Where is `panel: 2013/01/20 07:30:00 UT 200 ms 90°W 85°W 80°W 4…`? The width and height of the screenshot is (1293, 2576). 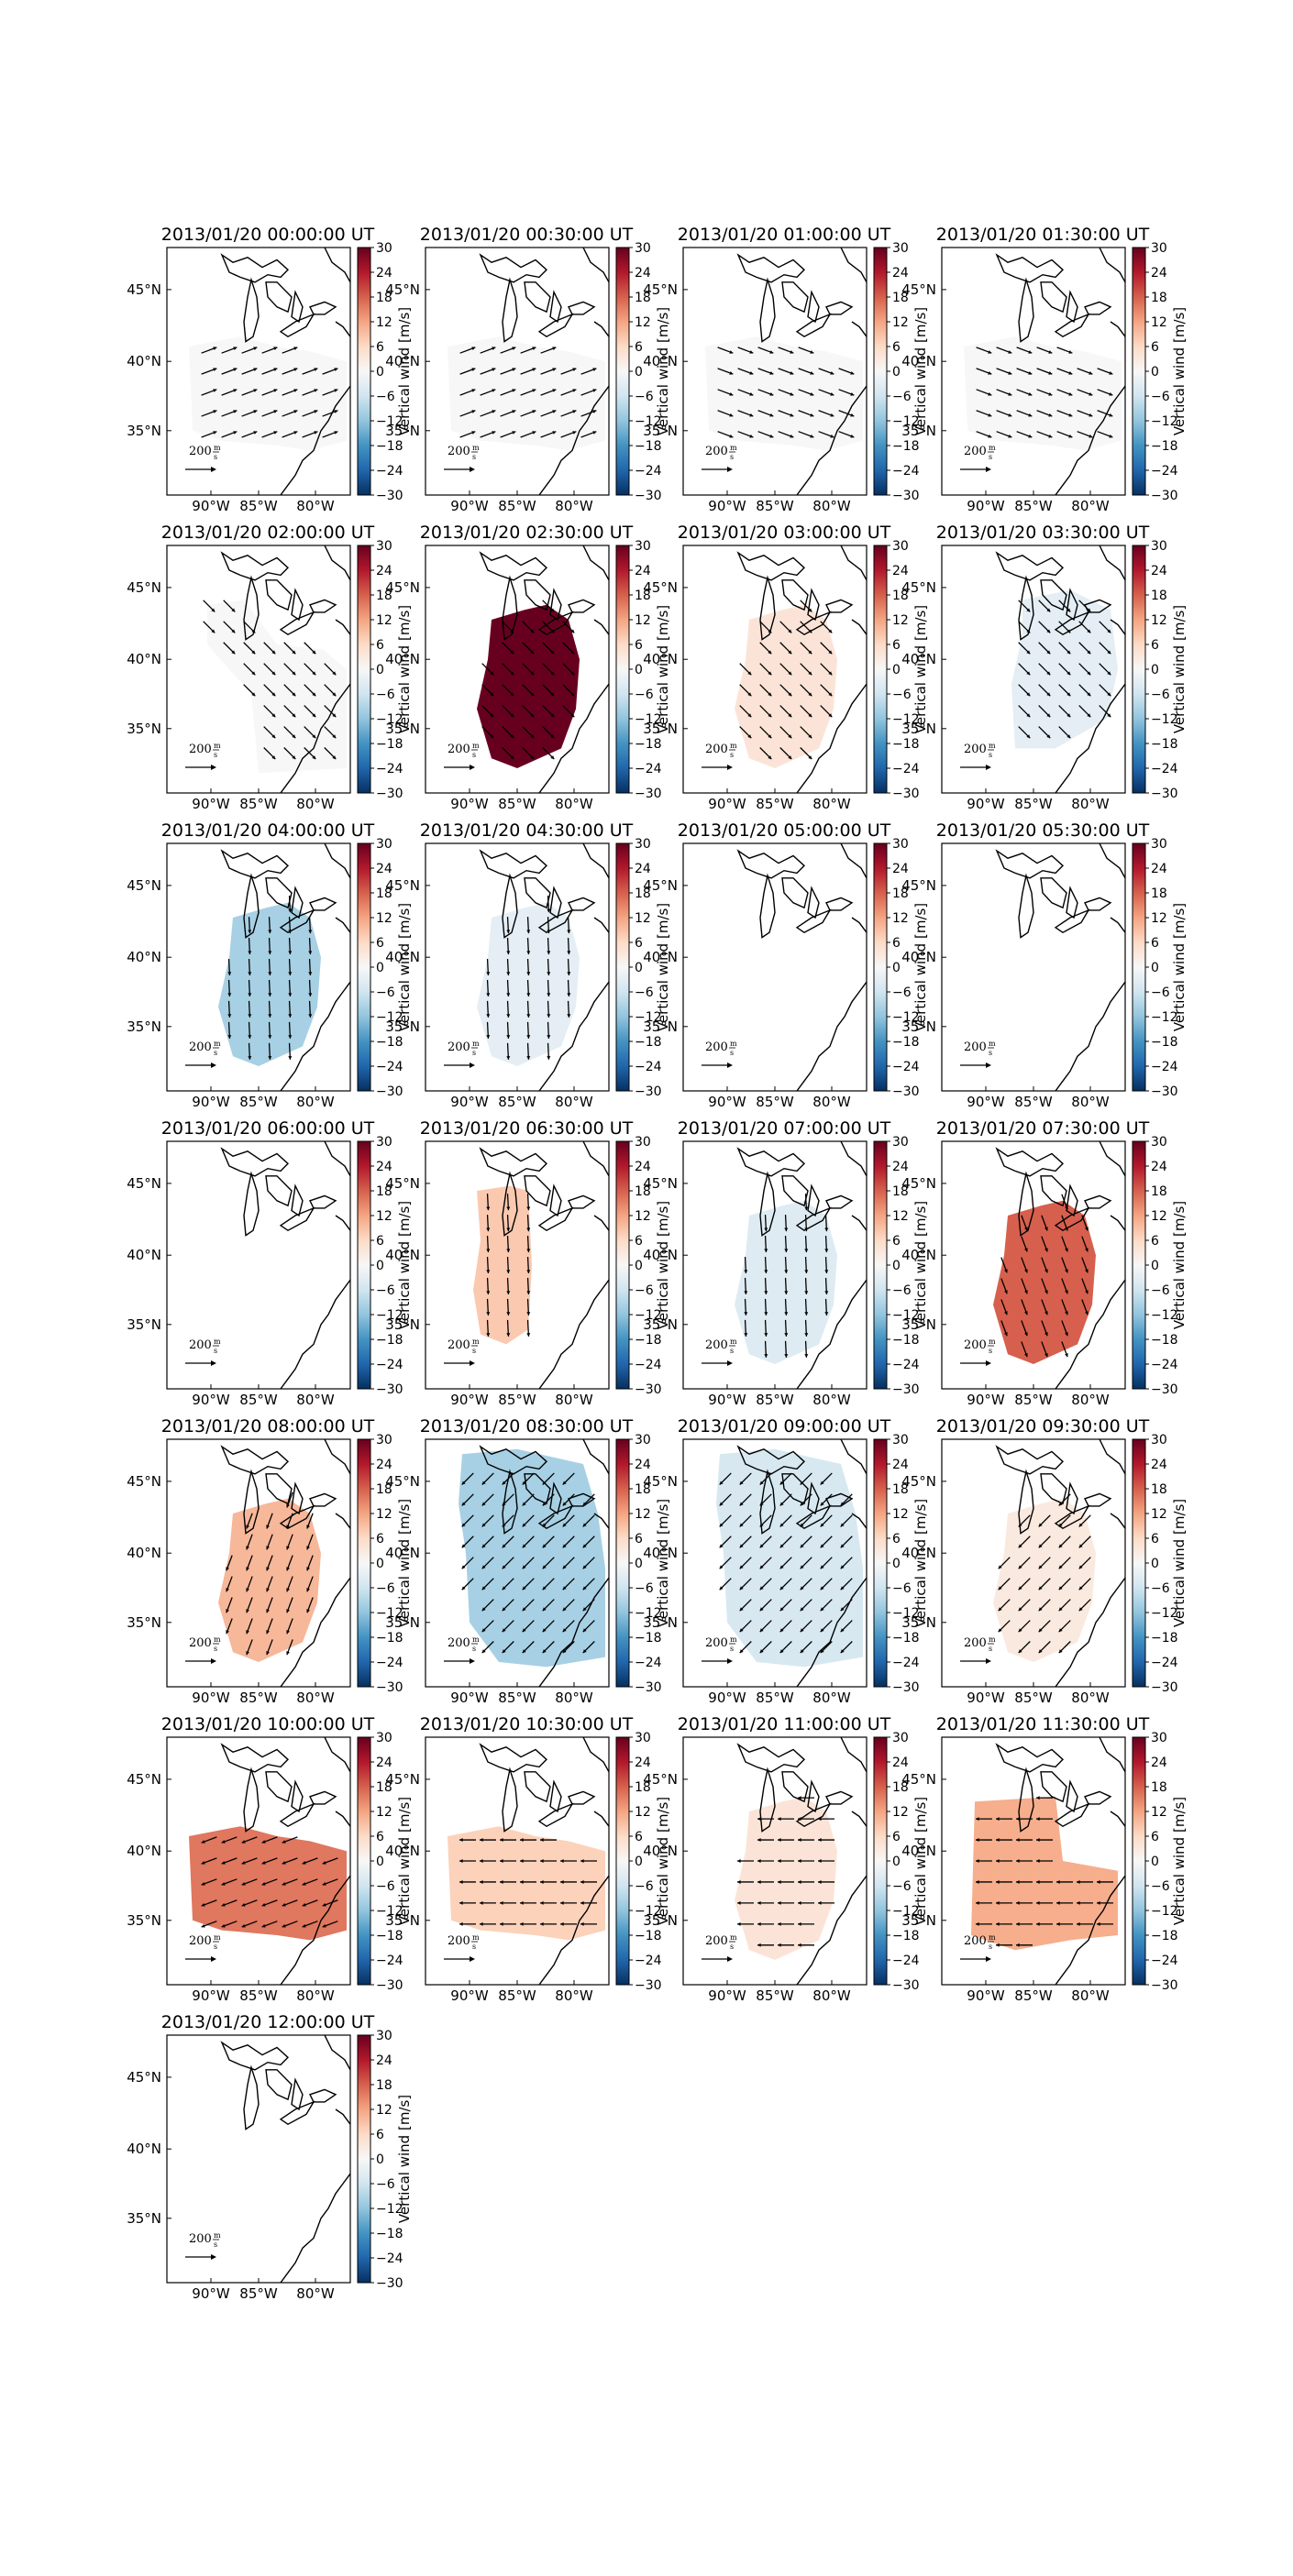
panel: 2013/01/20 07:30:00 UT 200 ms 90°W 85°W 80°W 4… is located at coordinates (1044, 1263).